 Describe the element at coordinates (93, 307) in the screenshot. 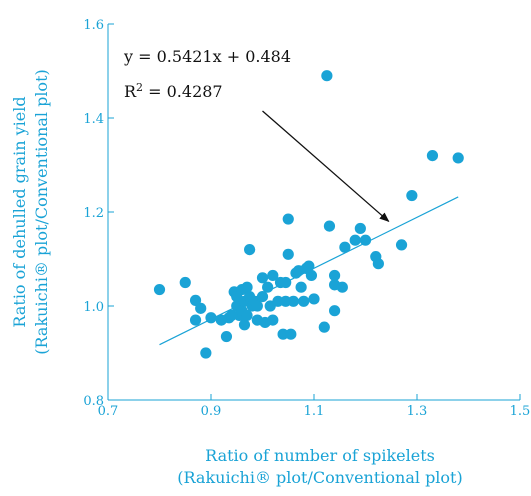

I see `y-tick-label: 1.0` at that location.